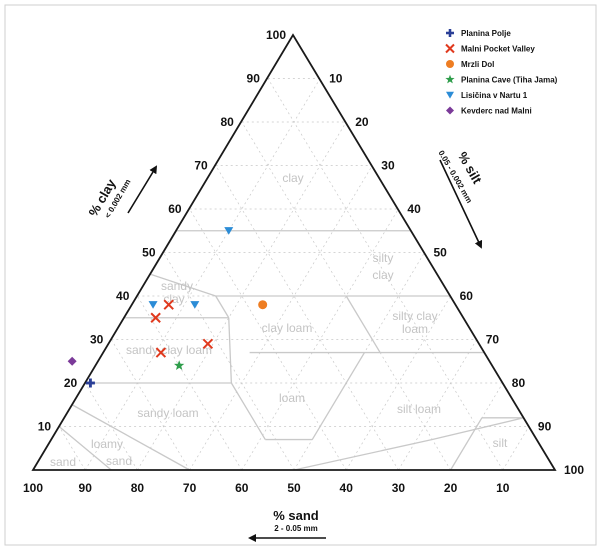 This screenshot has height=555, width=601. Describe the element at coordinates (336, 79) in the screenshot. I see `silt-tick-label: 10` at that location.